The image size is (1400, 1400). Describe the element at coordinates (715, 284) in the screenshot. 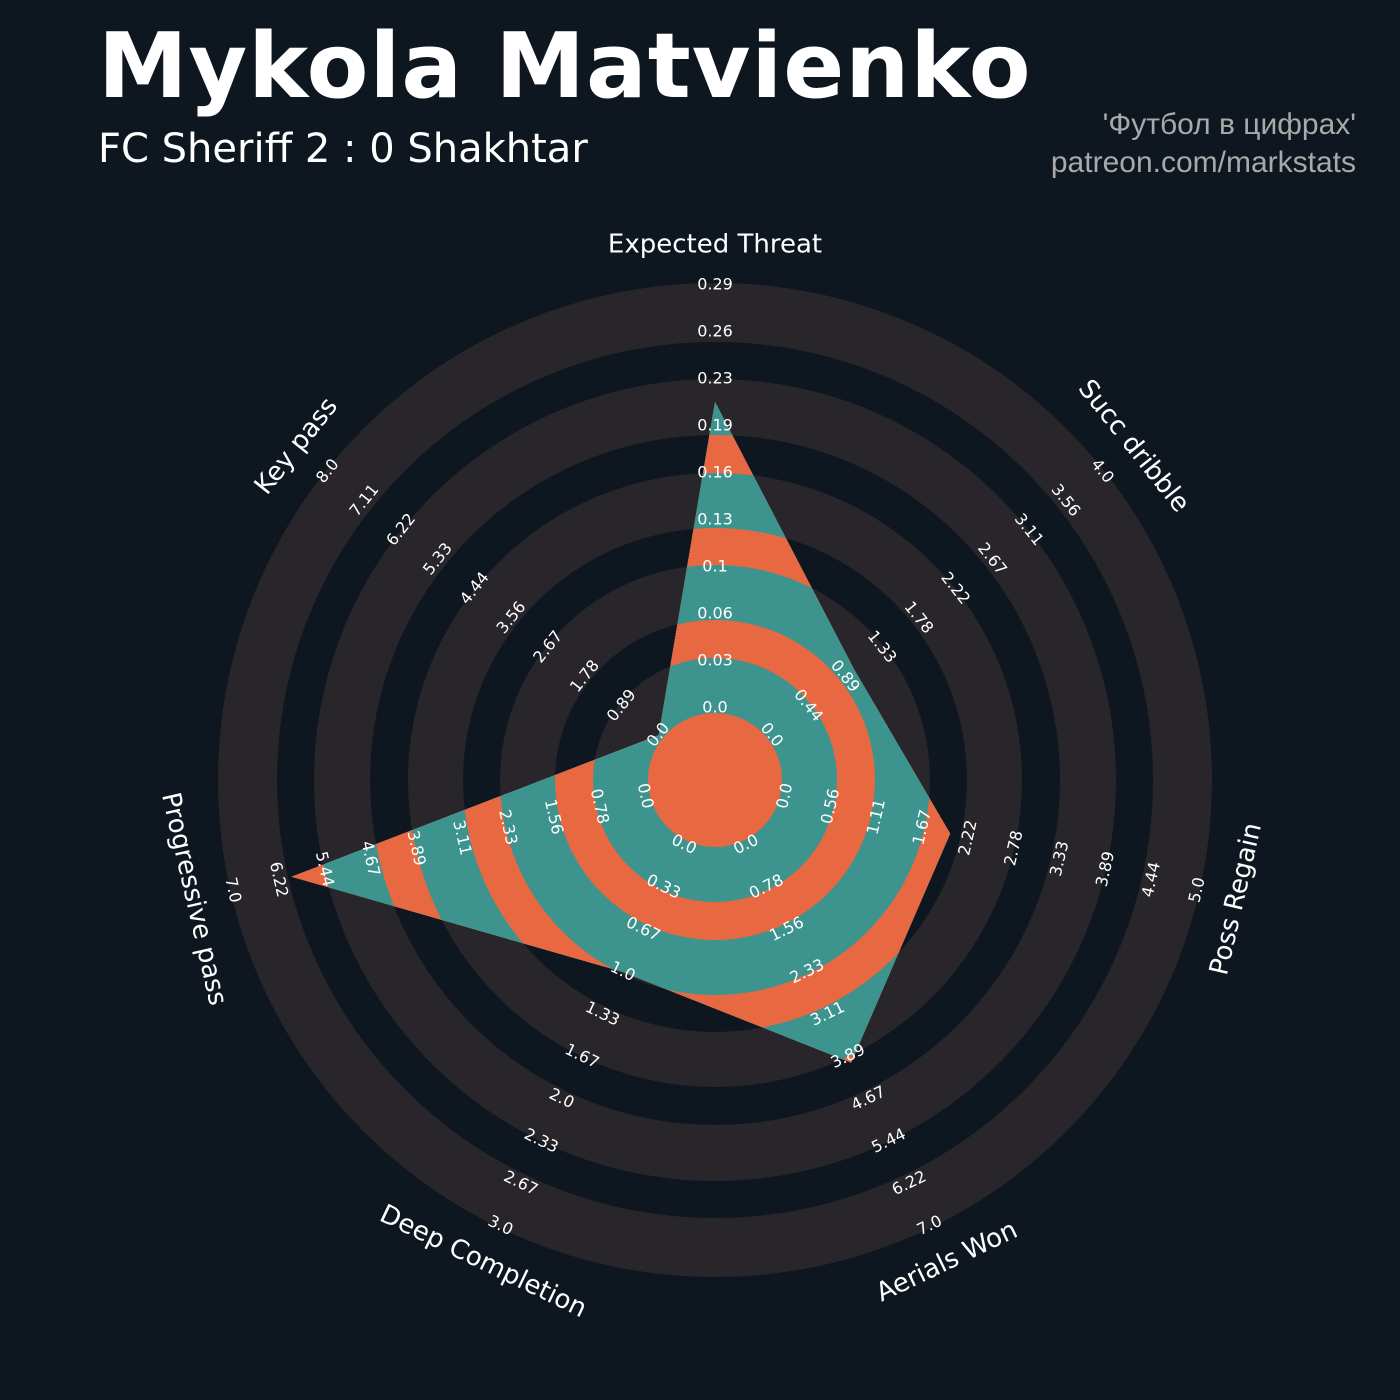

I see `tick-label: 0.29` at that location.